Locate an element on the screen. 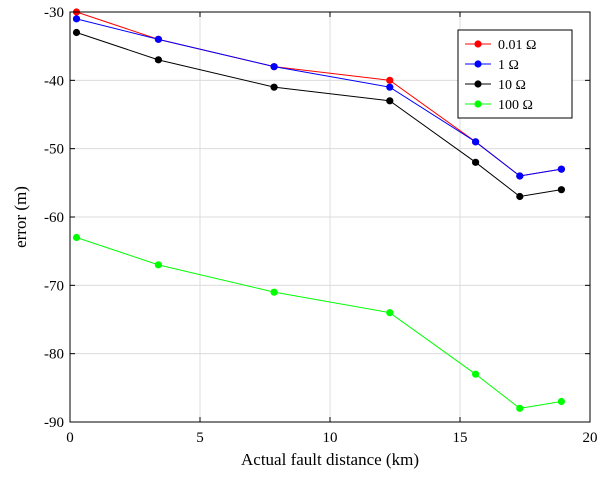 This screenshot has width=608, height=480. x-tick-label: 5 is located at coordinates (200, 438).